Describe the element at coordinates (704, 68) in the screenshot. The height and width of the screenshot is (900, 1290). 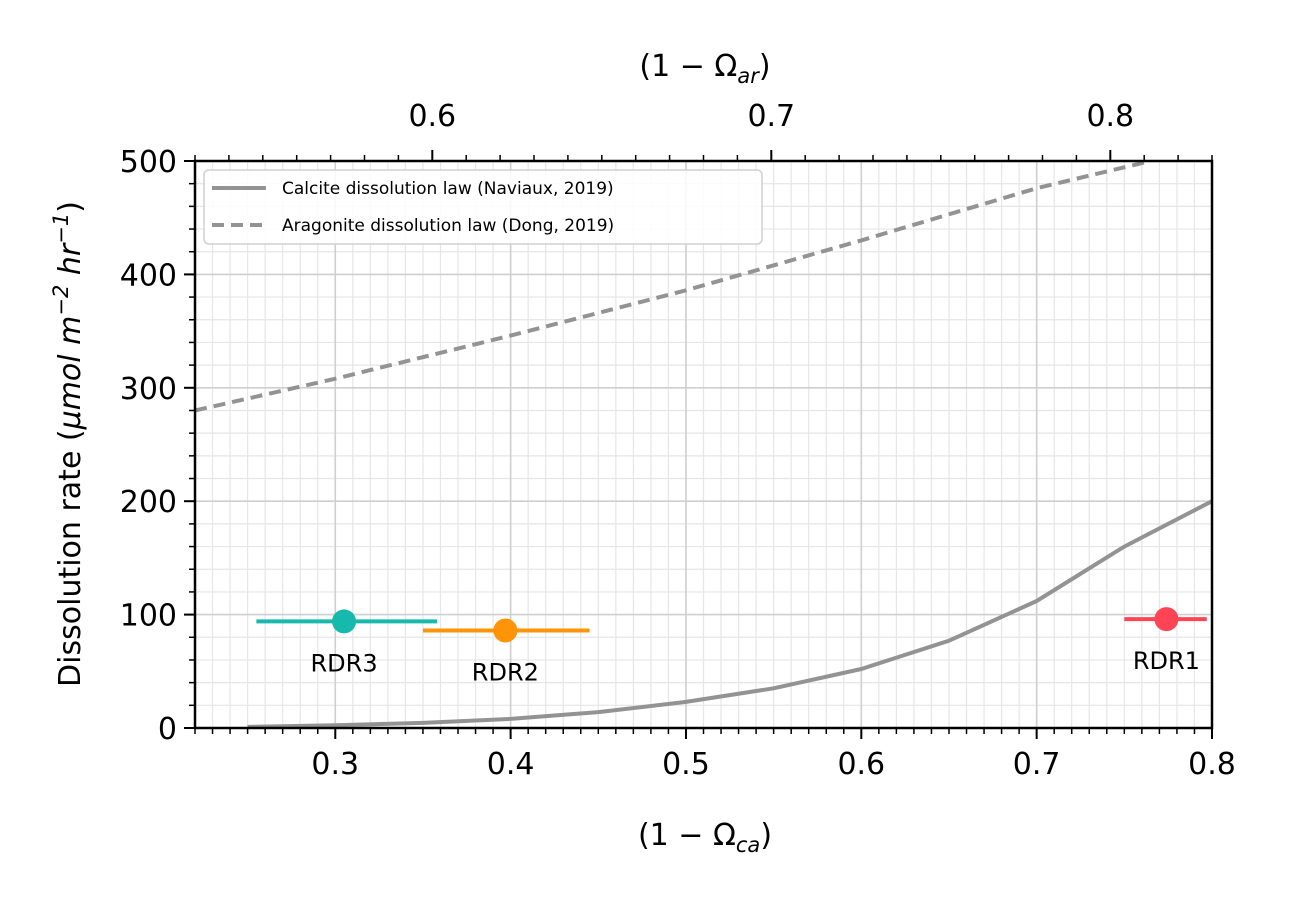
I see `x-axis-label-top: (1 − Ωar)` at that location.